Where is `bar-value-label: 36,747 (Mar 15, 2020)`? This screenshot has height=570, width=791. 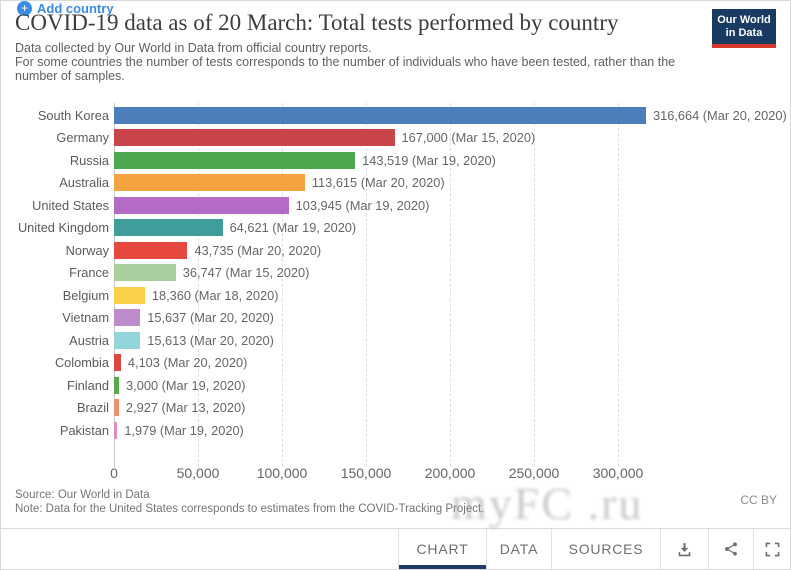
bar-value-label: 36,747 (Mar 15, 2020) is located at coordinates (246, 273).